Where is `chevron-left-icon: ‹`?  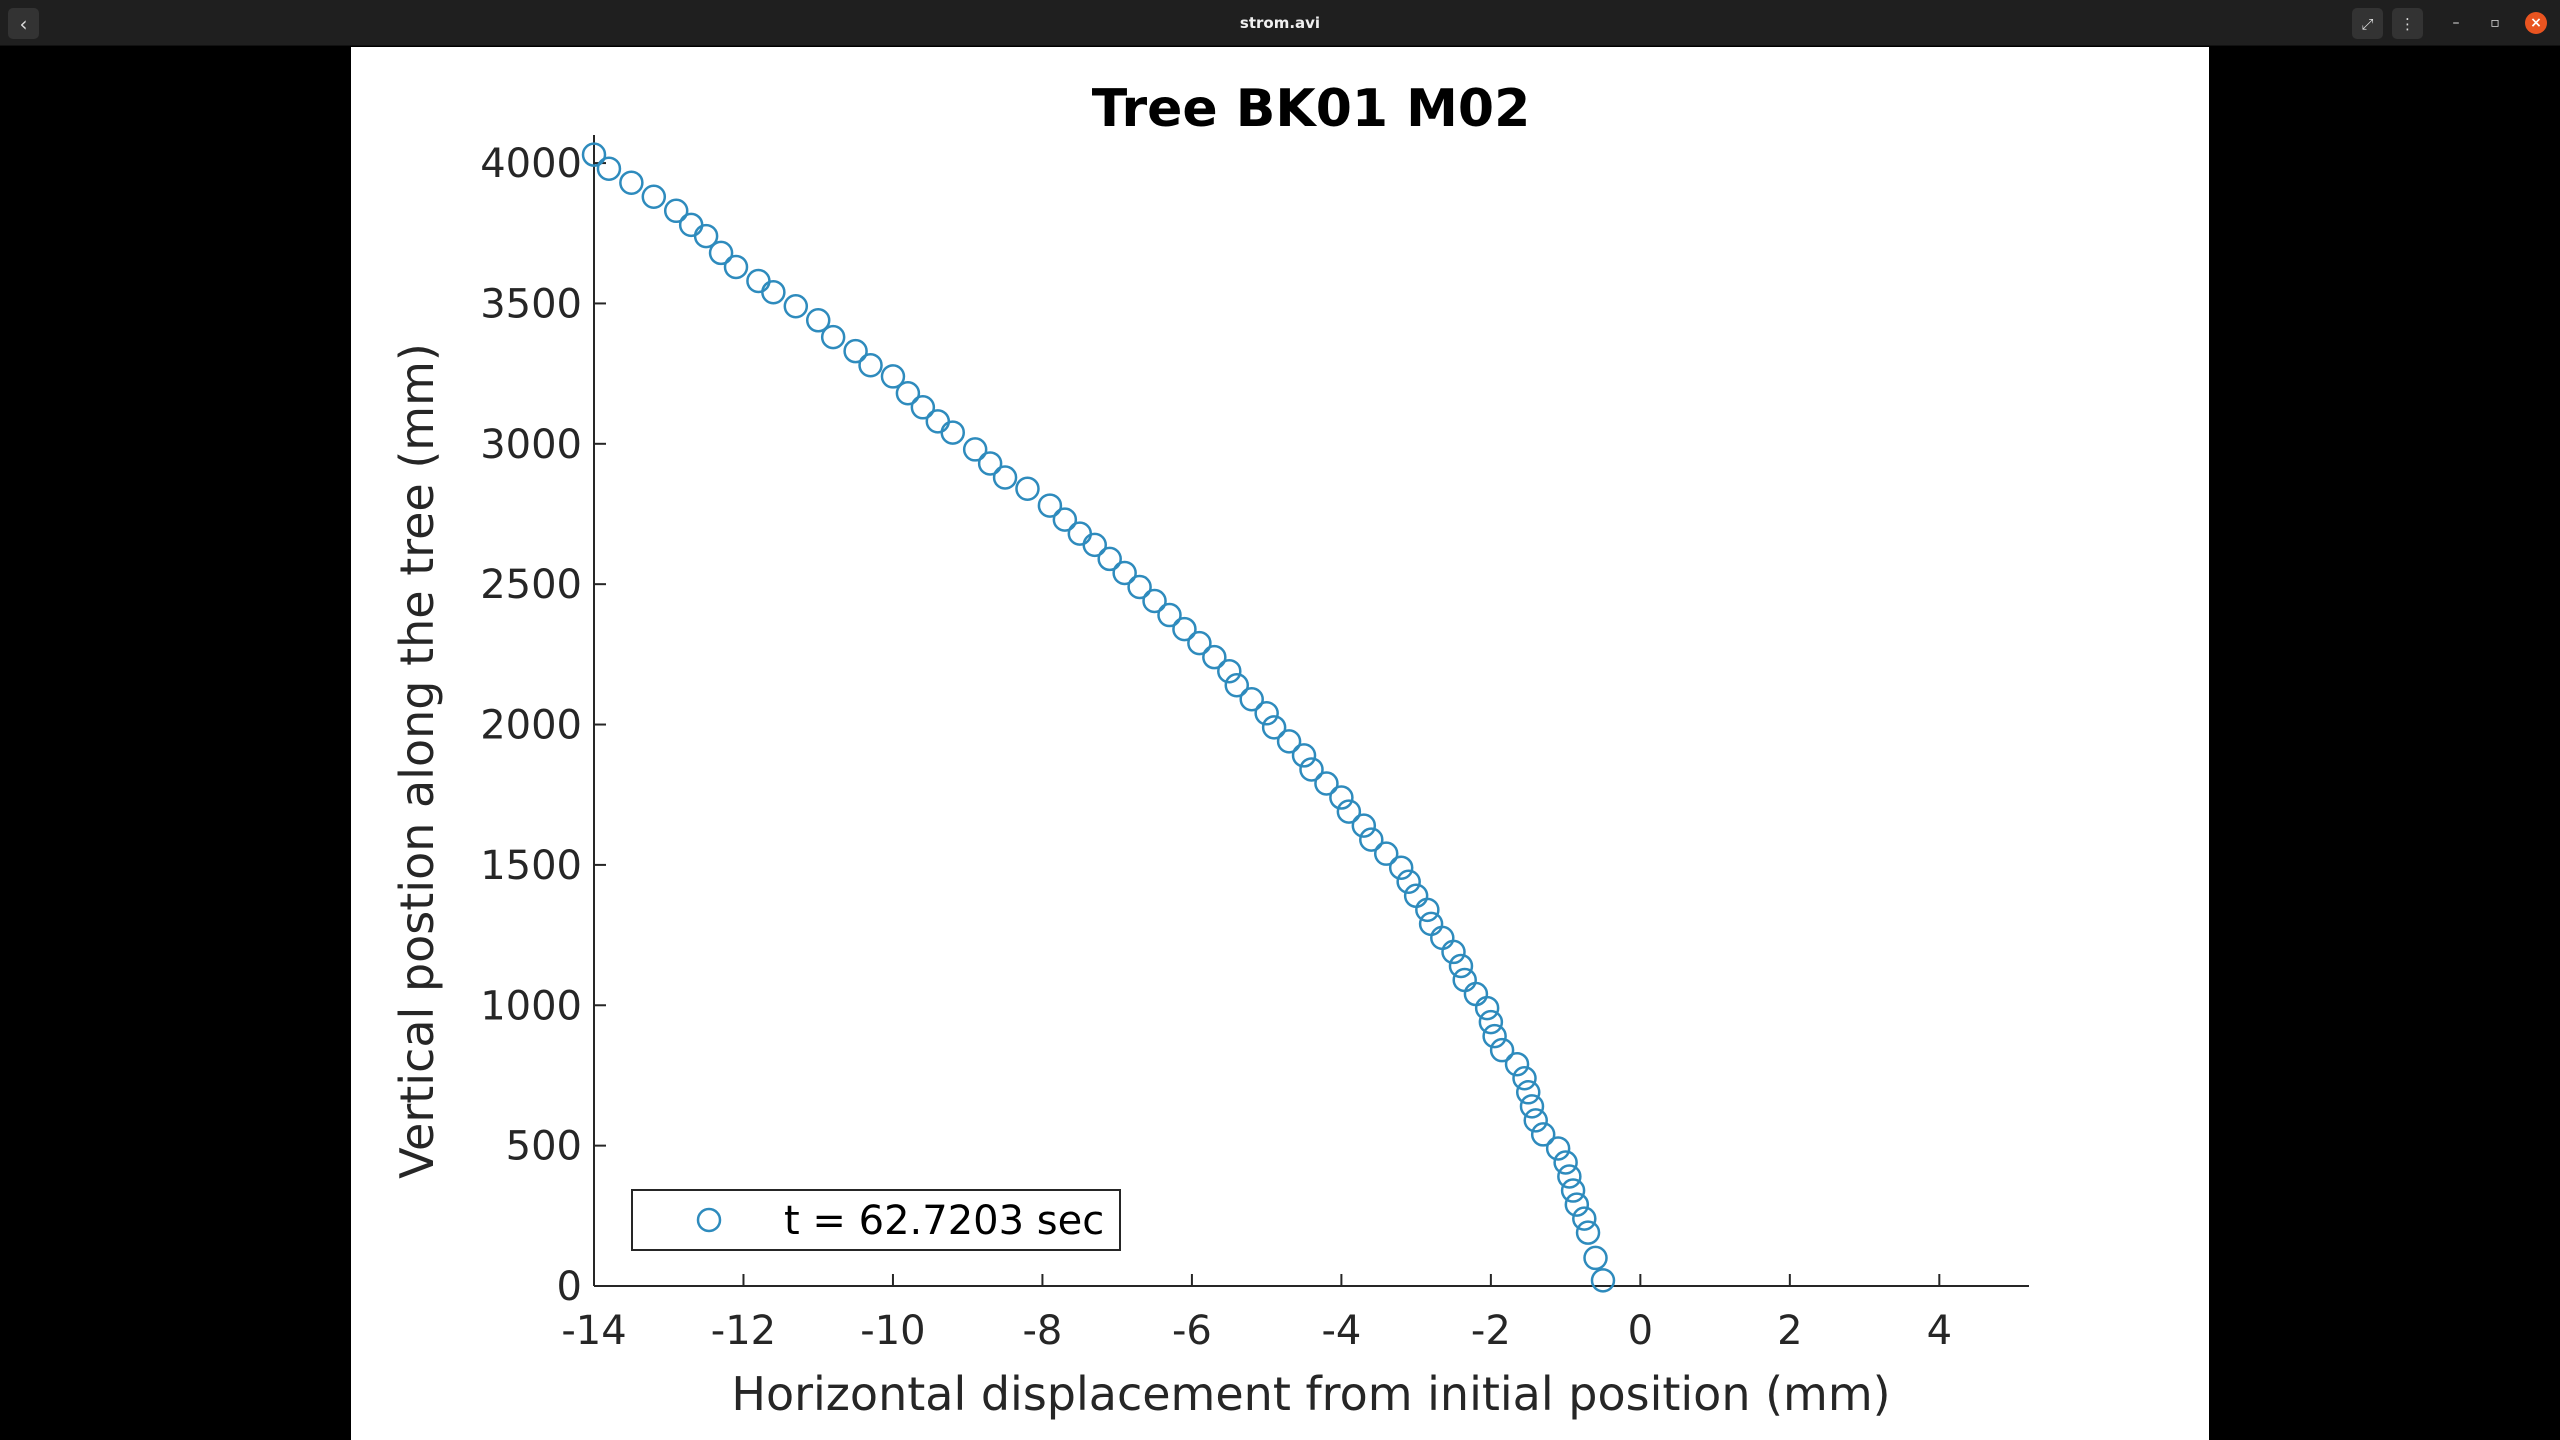
chevron-left-icon: ‹ is located at coordinates (23, 23).